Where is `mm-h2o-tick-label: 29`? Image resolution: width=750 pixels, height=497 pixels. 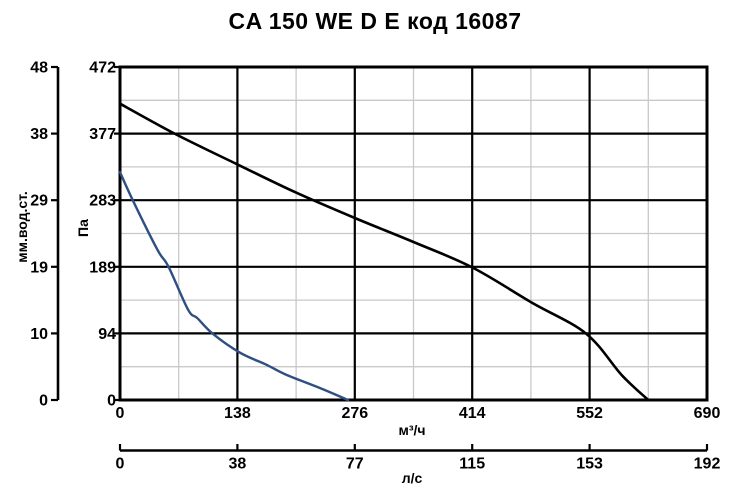
mm-h2o-tick-label: 29 is located at coordinates (39, 201).